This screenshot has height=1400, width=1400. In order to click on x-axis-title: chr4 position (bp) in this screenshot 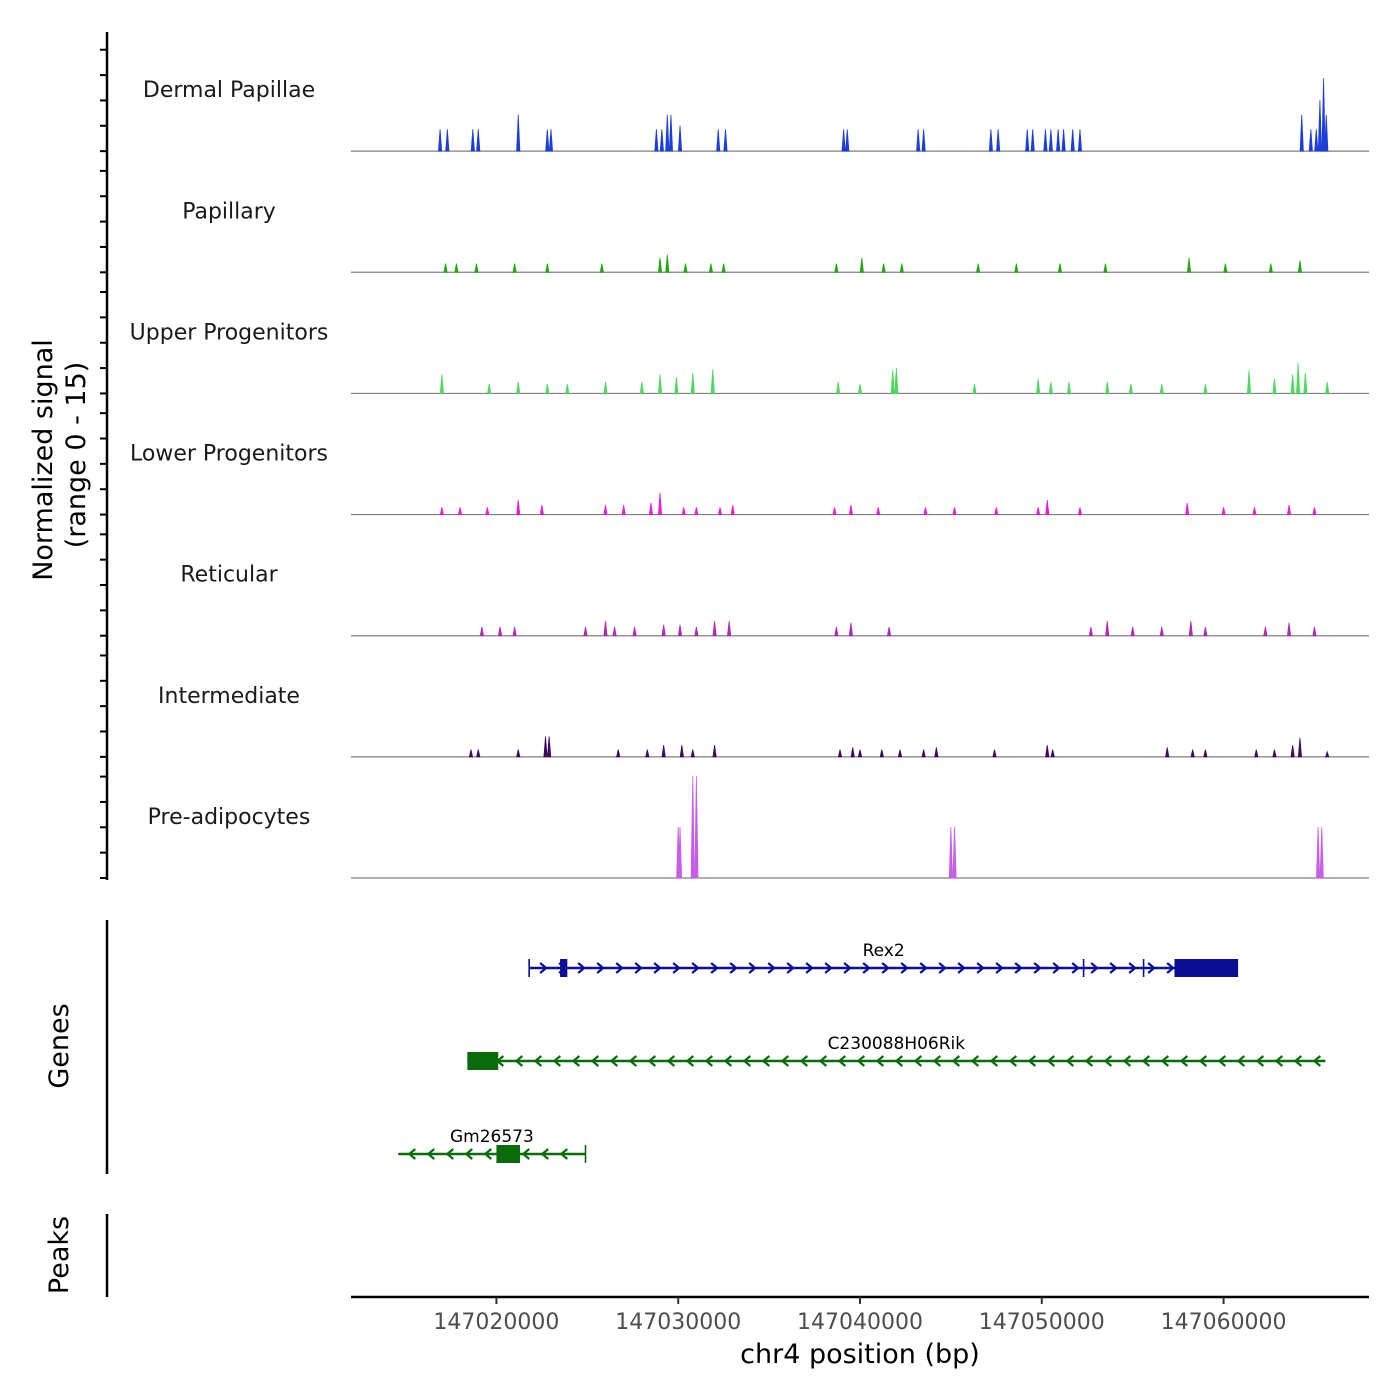, I will do `click(860, 1354)`.